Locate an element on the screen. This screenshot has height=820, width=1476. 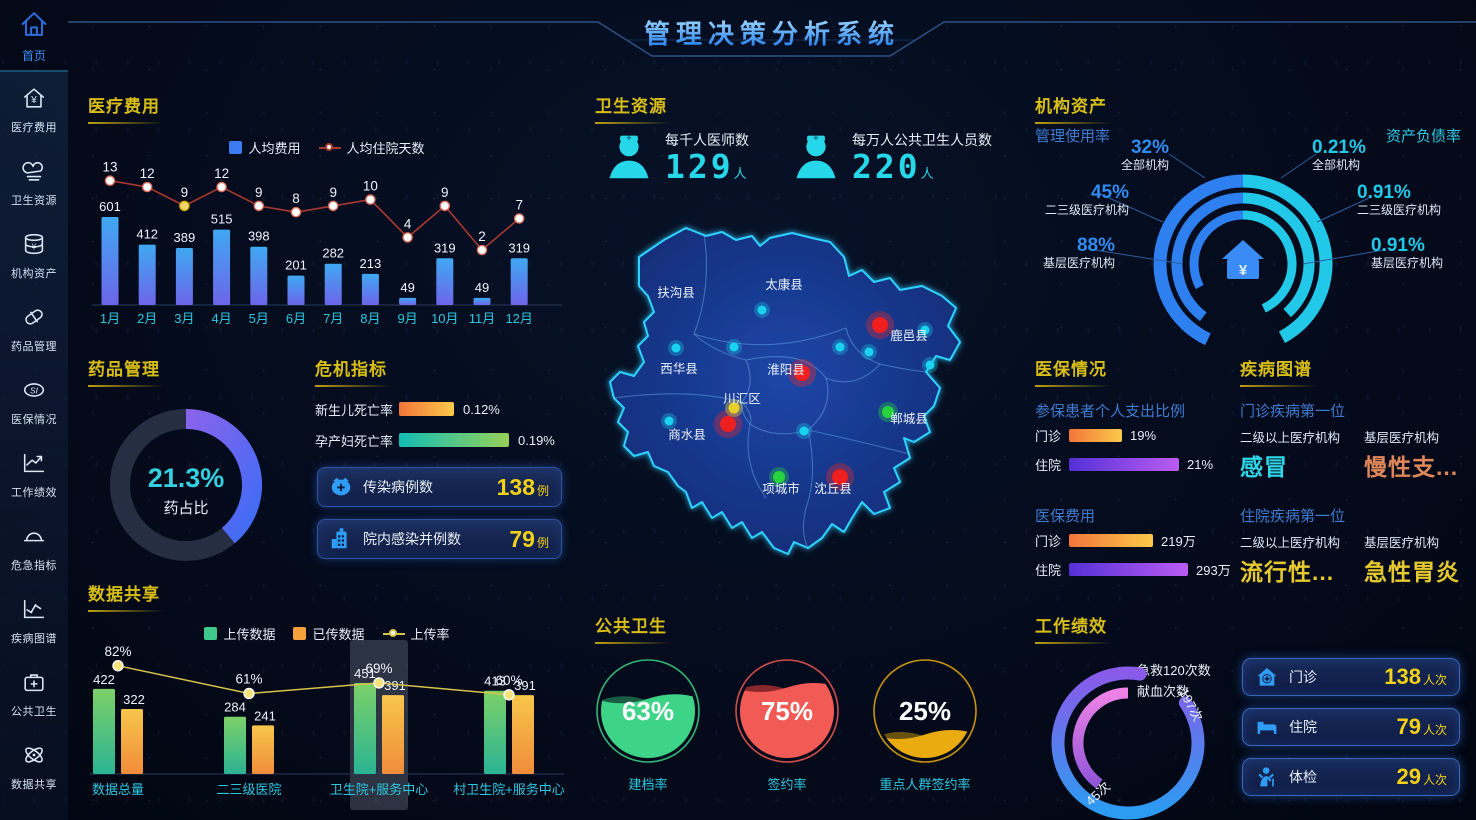
svg-text: 451 is located at coordinates (365, 673).